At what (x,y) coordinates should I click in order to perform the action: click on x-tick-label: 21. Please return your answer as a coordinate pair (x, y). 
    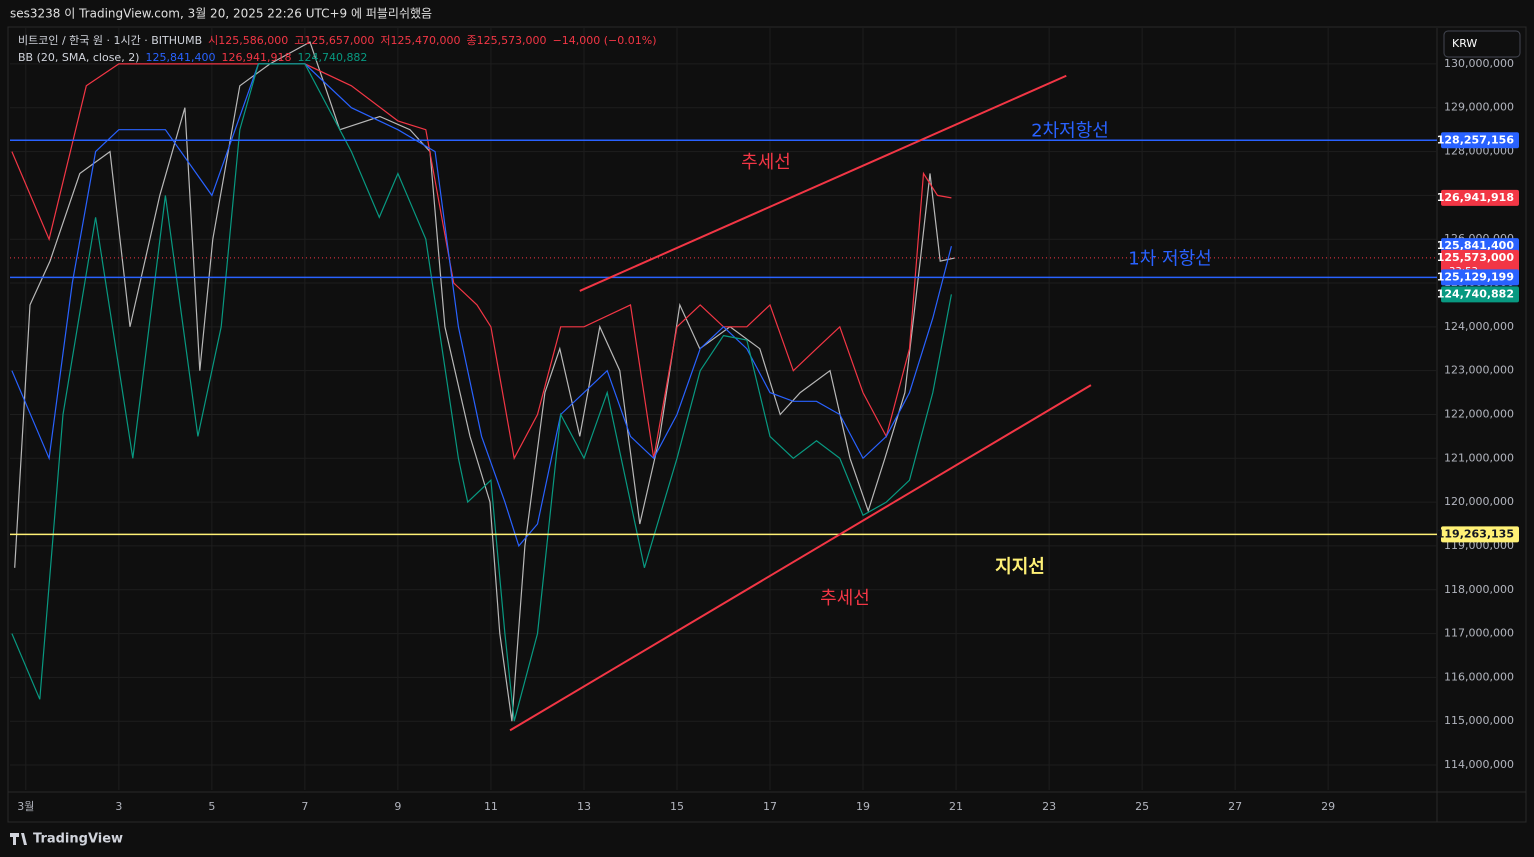
    Looking at the image, I should click on (956, 806).